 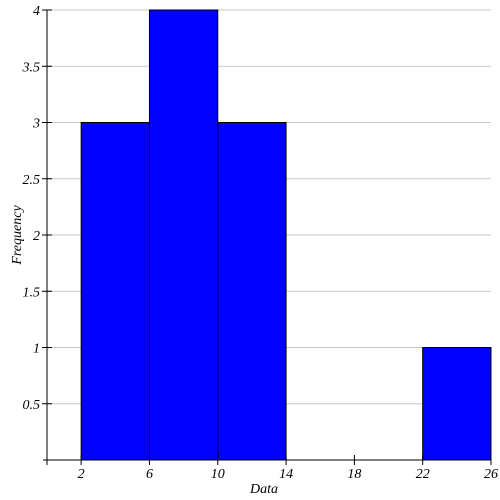 I want to click on y-tick-label-0: 0.5, so click(x=32, y=405).